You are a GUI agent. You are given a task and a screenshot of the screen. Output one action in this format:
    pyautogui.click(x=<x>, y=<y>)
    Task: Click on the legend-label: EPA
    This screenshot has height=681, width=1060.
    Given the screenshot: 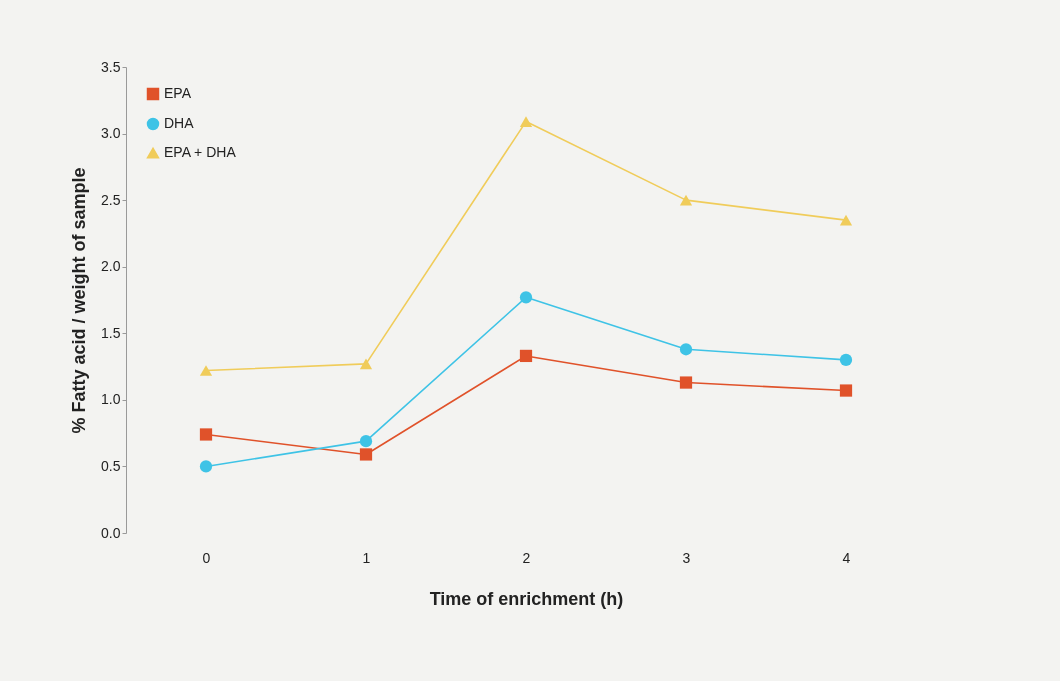 What is the action you would take?
    pyautogui.click(x=178, y=93)
    